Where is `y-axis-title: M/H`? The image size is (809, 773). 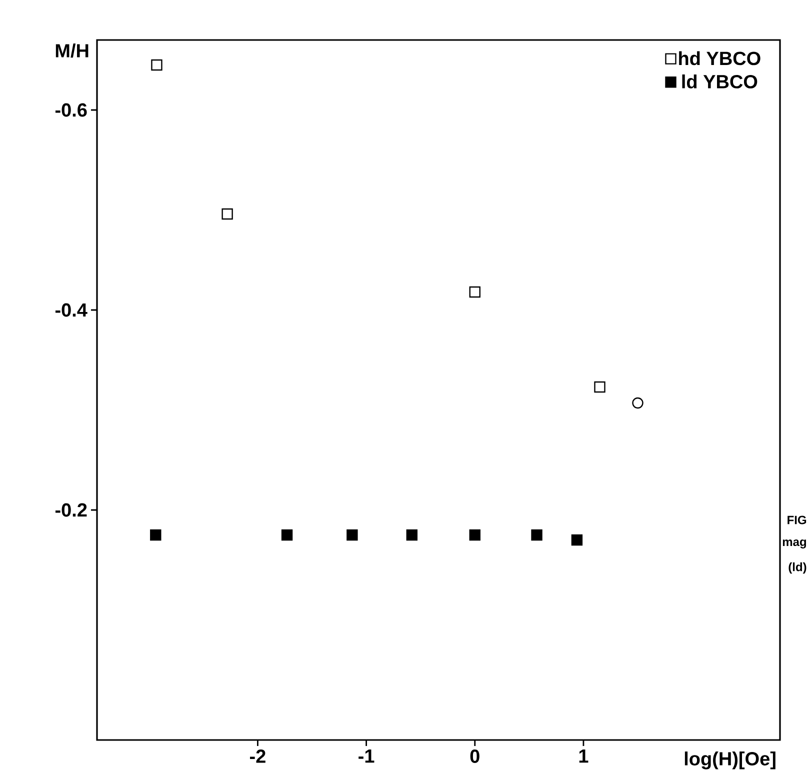 y-axis-title: M/H is located at coordinates (72, 51).